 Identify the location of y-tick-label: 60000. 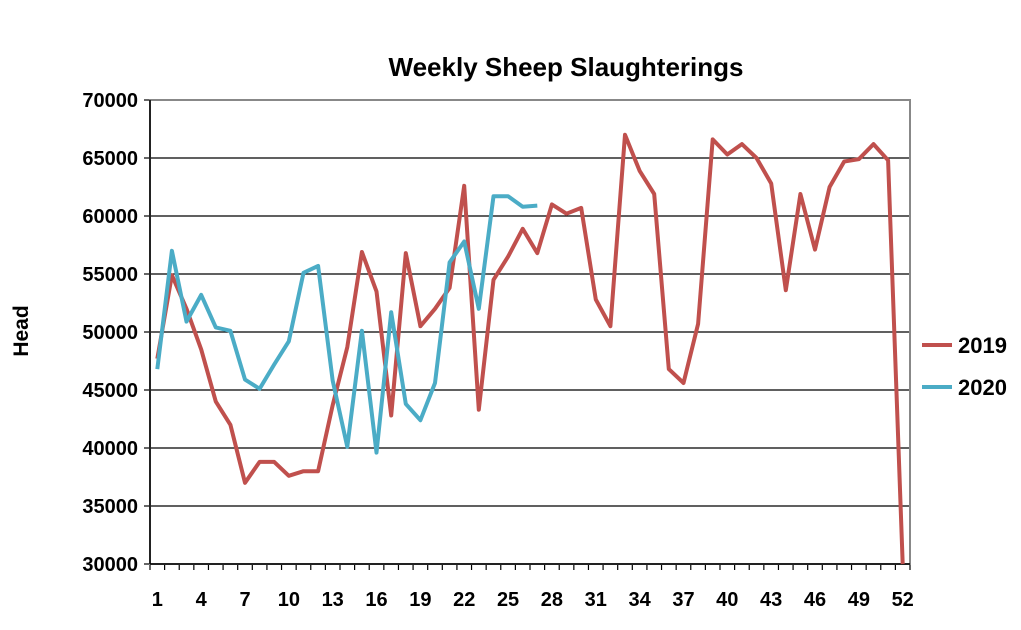
(110, 217).